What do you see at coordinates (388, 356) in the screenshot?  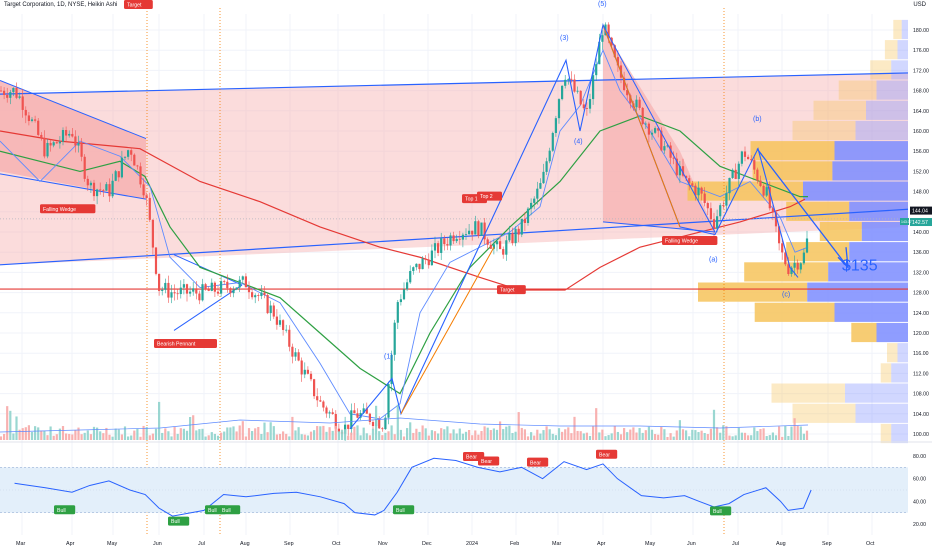 I see `wave-label-1: (1)` at bounding box center [388, 356].